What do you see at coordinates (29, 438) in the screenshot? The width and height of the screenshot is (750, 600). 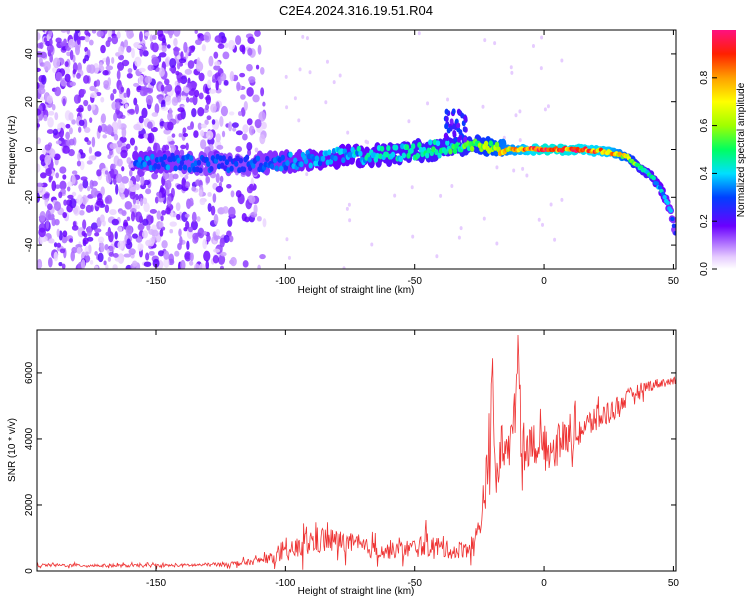 I see `y-tick-label: 4000` at bounding box center [29, 438].